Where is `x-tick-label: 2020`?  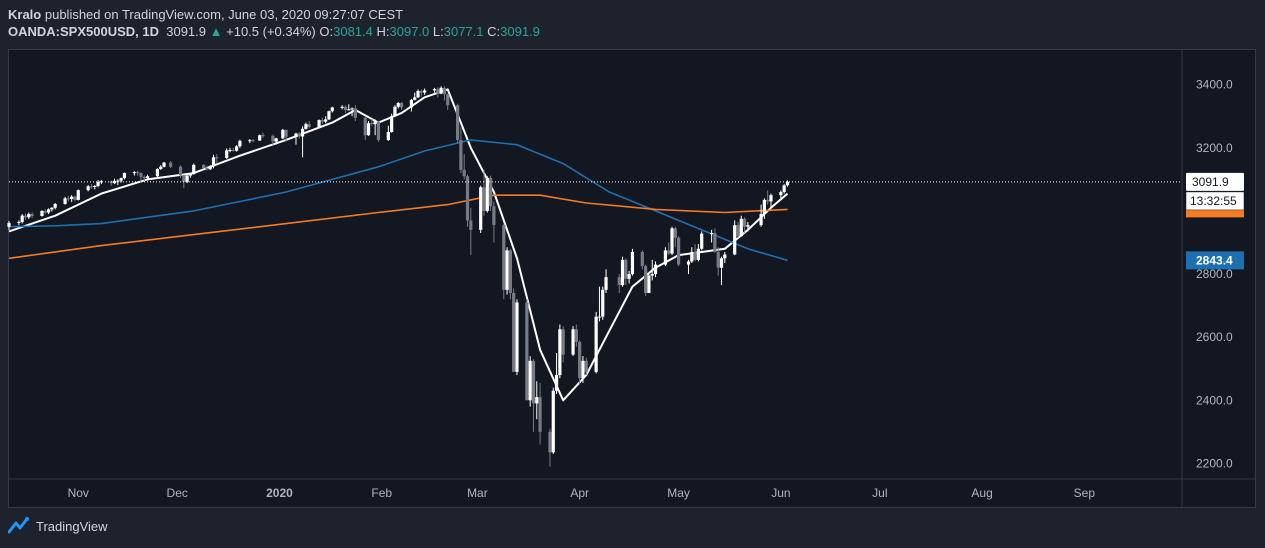
x-tick-label: 2020 is located at coordinates (279, 493).